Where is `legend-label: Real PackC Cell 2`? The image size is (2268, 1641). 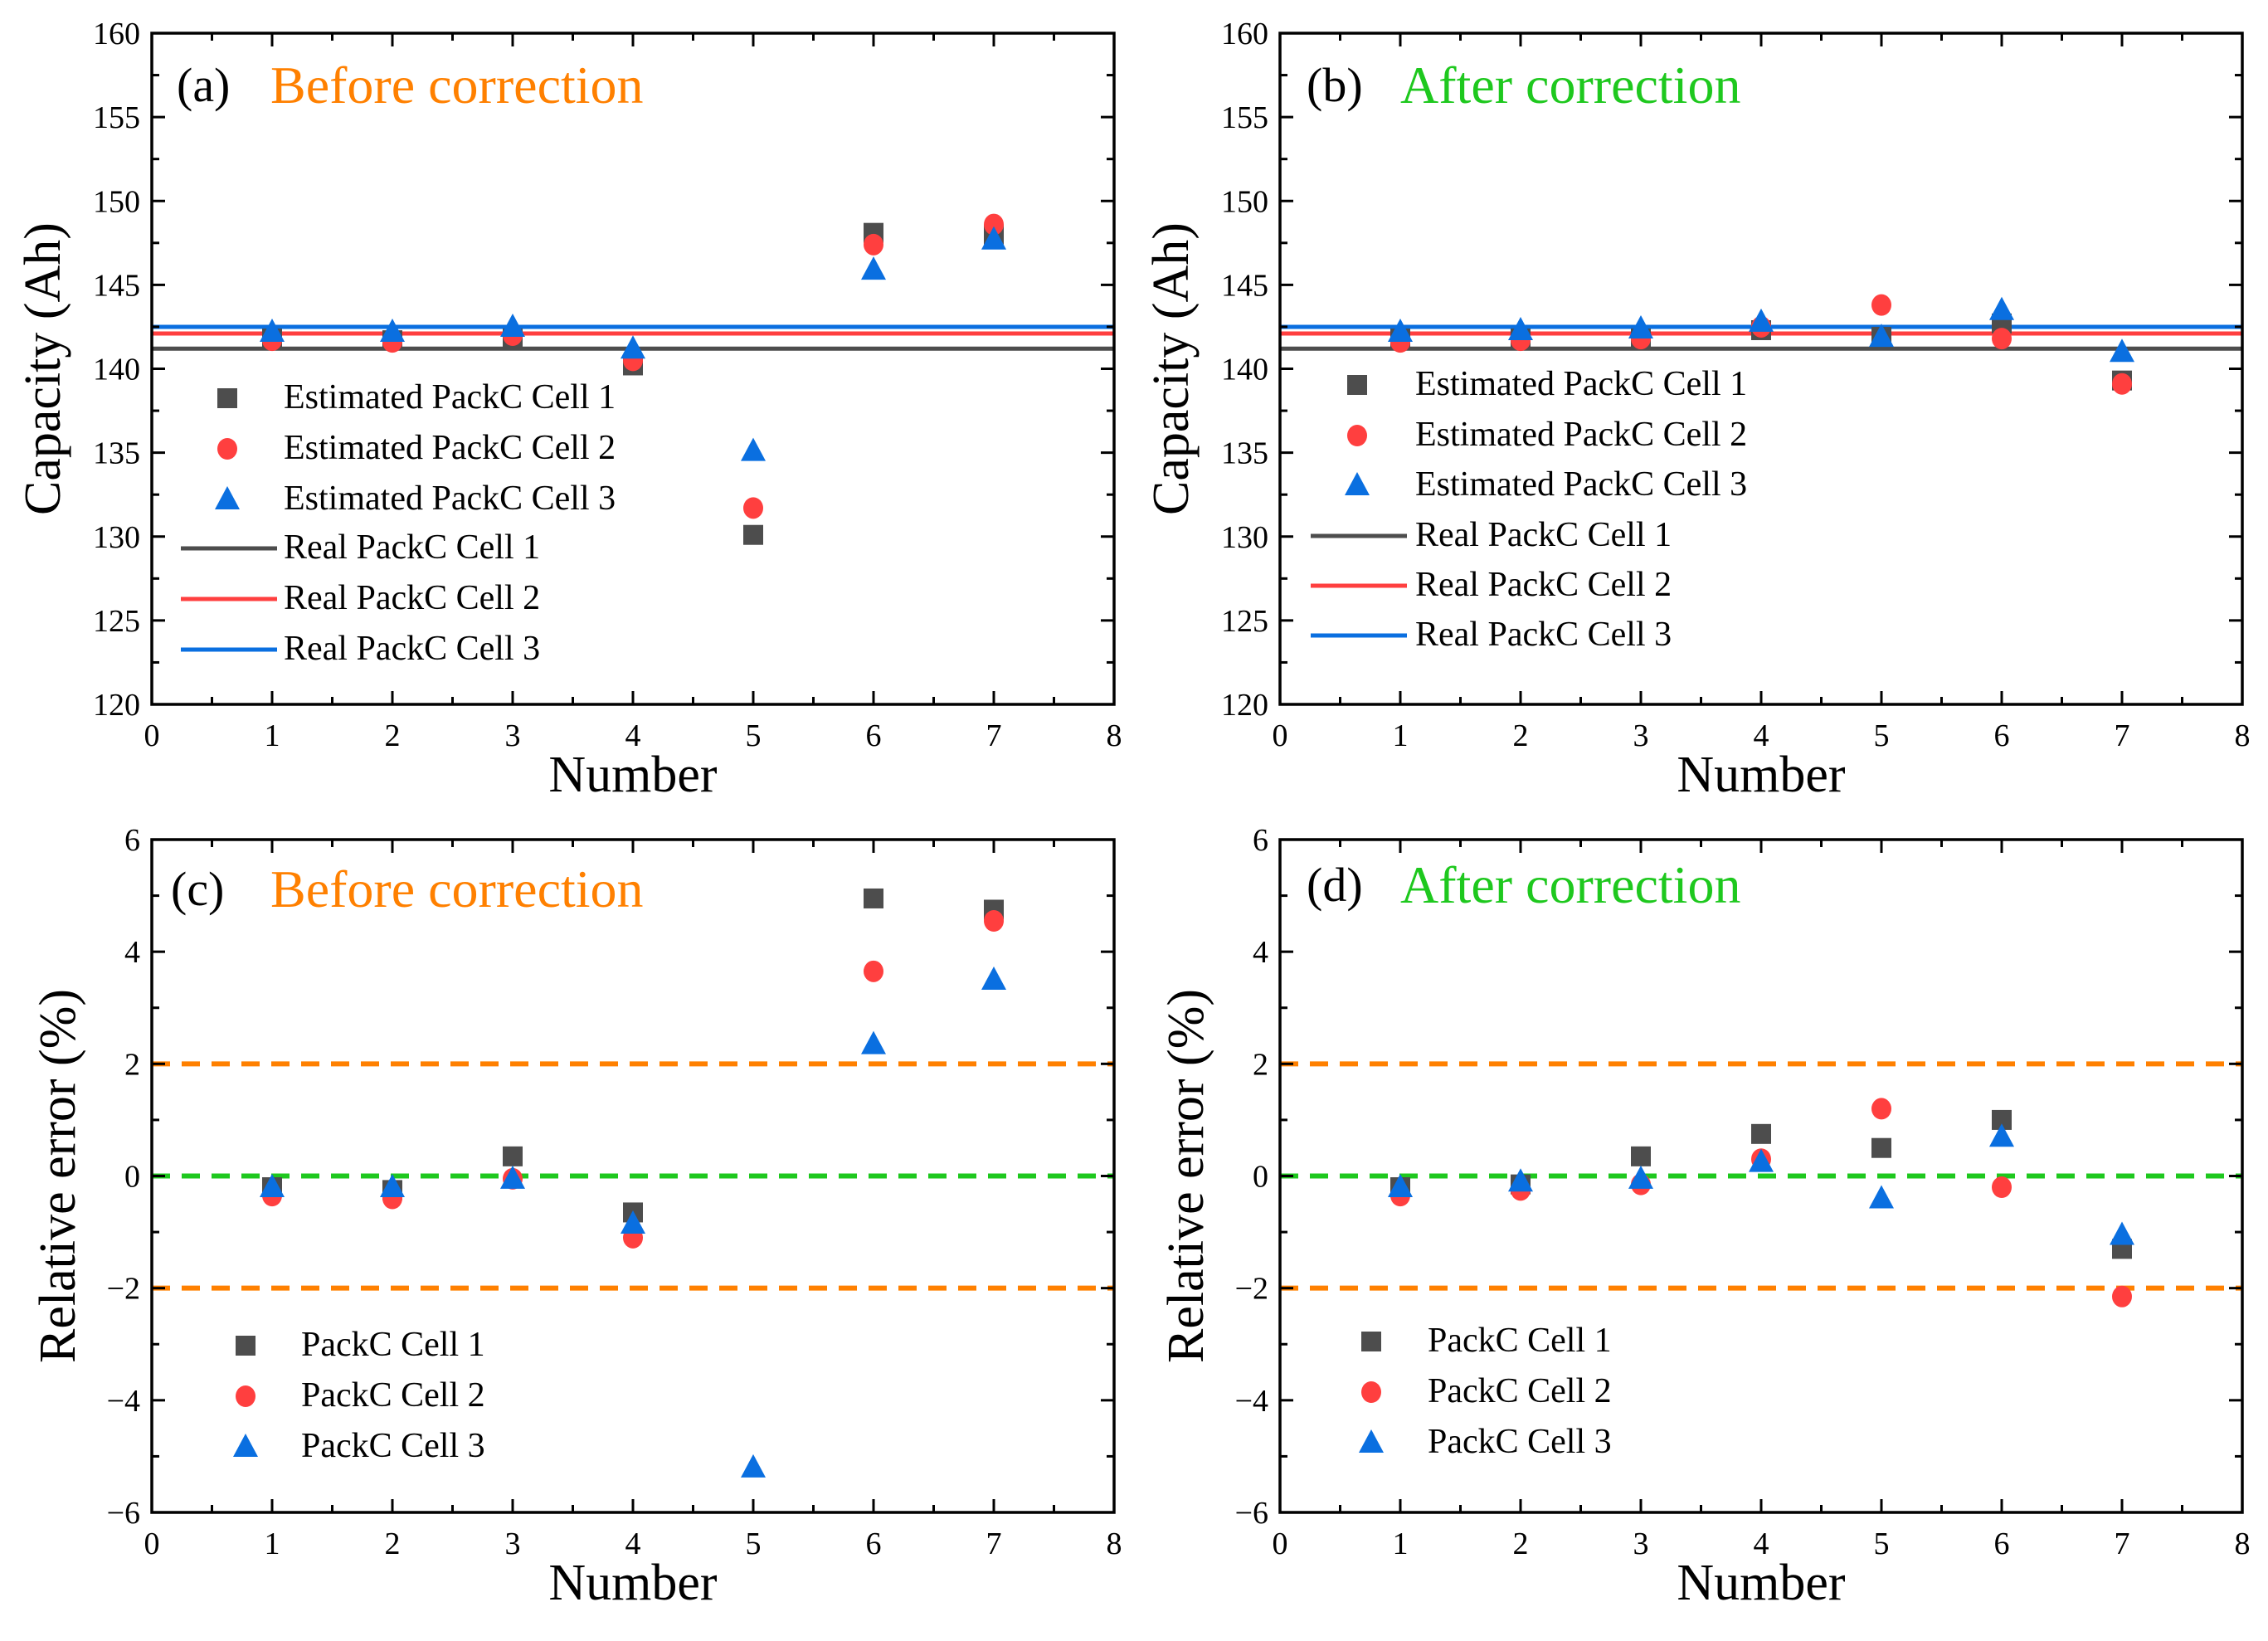 legend-label: Real PackC Cell 2 is located at coordinates (412, 598).